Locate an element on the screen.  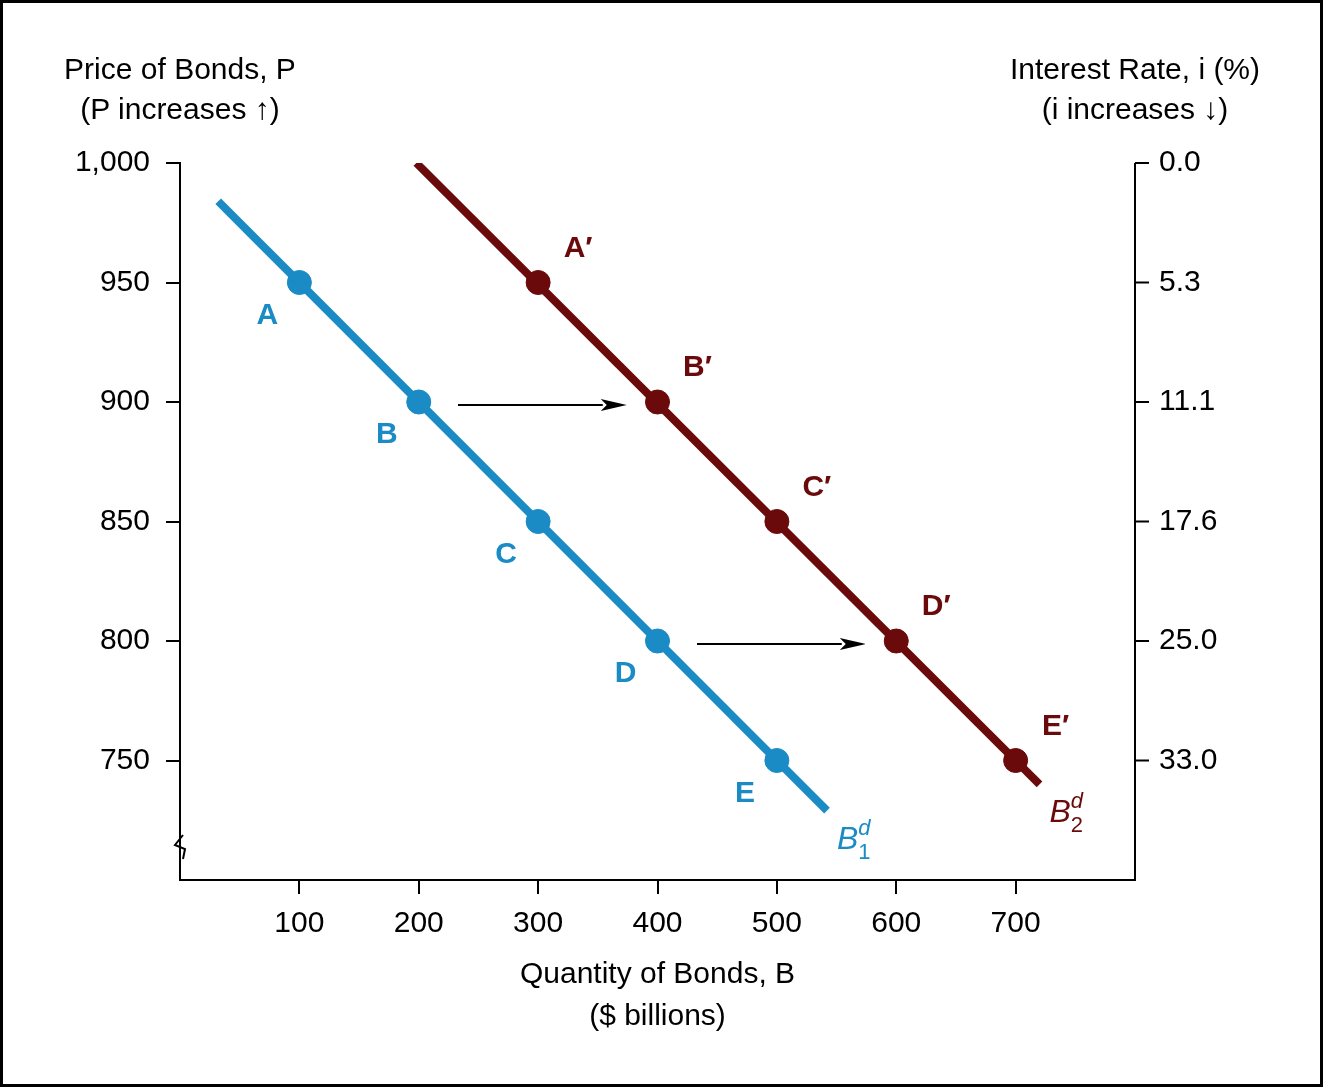
annotation: D′ is located at coordinates (936, 605).